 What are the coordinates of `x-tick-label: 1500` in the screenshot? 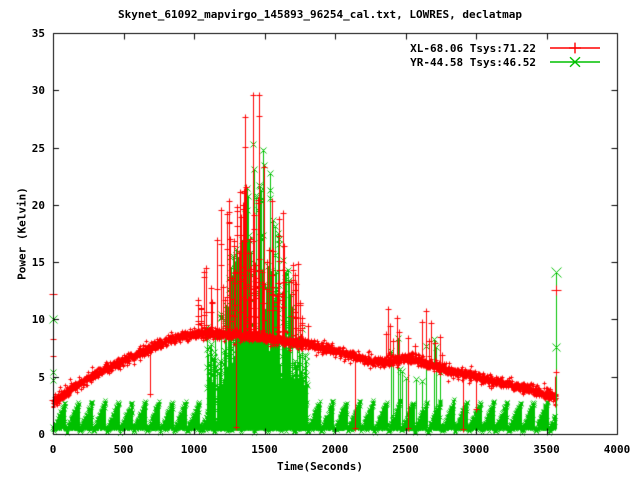 It's located at (264, 449).